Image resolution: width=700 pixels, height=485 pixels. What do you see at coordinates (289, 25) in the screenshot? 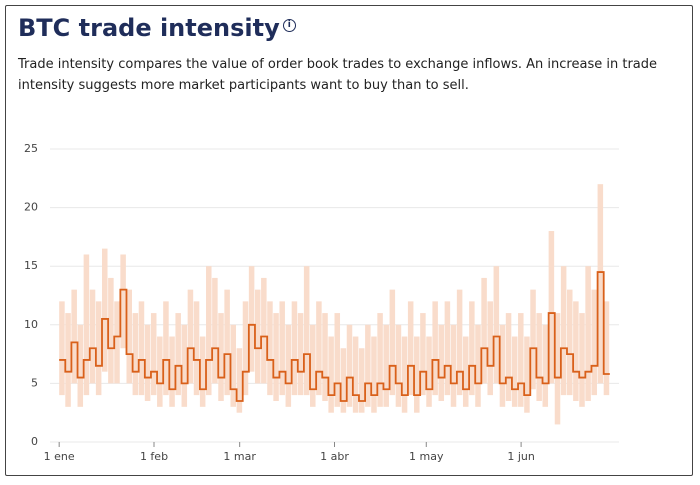
I see `info-icon: i` at bounding box center [289, 25].